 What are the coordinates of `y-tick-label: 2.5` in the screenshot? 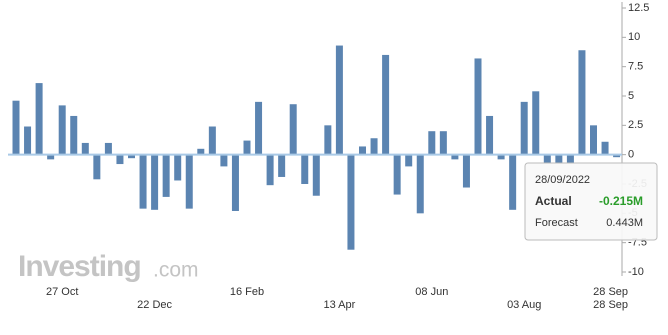 It's located at (635, 125).